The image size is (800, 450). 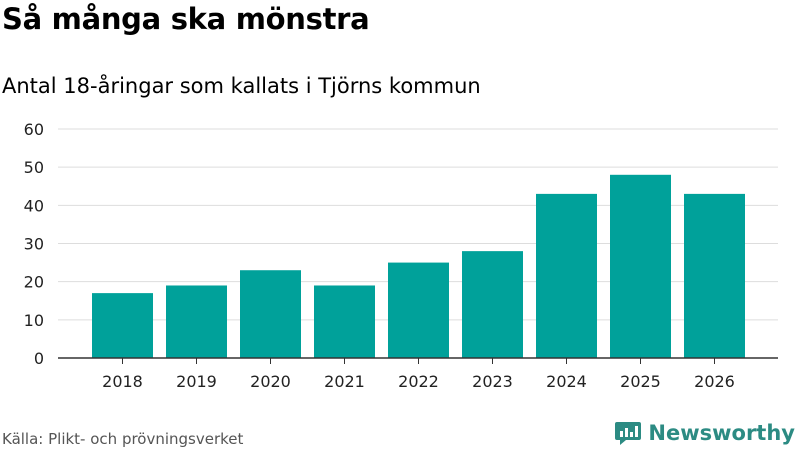 I want to click on x-tick-label: 2024, so click(x=566, y=381).